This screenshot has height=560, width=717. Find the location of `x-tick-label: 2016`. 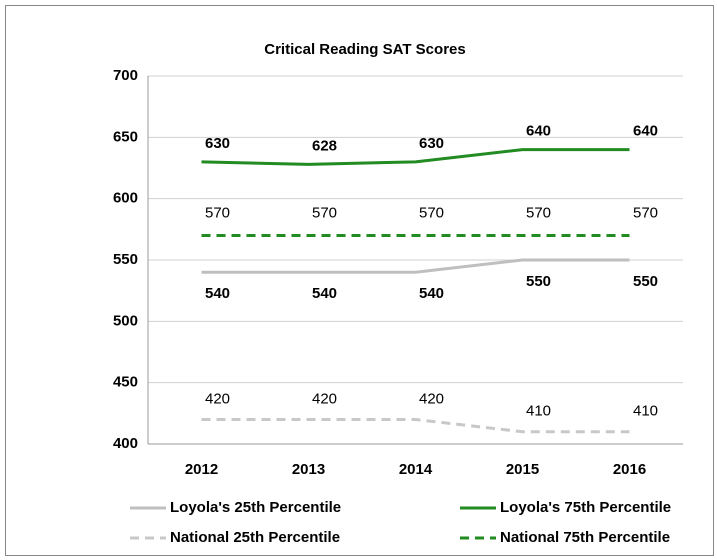

x-tick-label: 2016 is located at coordinates (629, 469).